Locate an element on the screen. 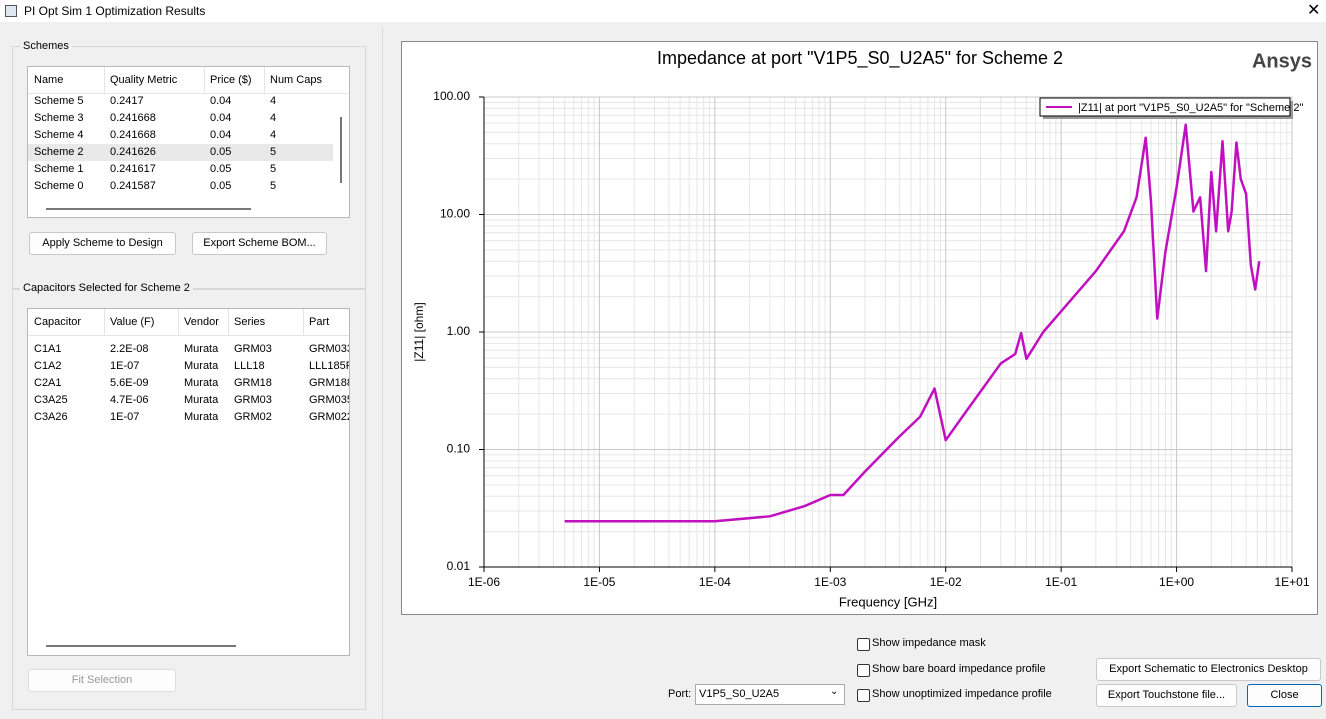  group-title: Schemes is located at coordinates (46, 46).